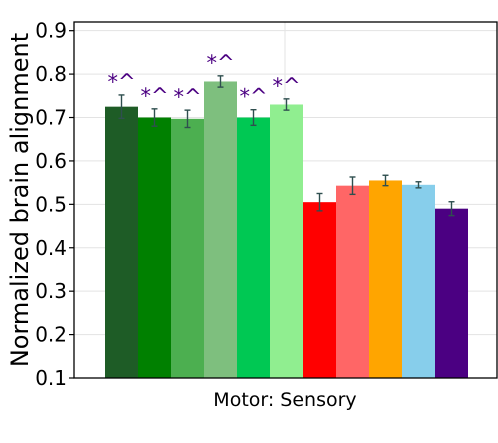 This screenshot has height=443, width=498. I want to click on y-axis-label: Normalized brain alignment, so click(20, 200).